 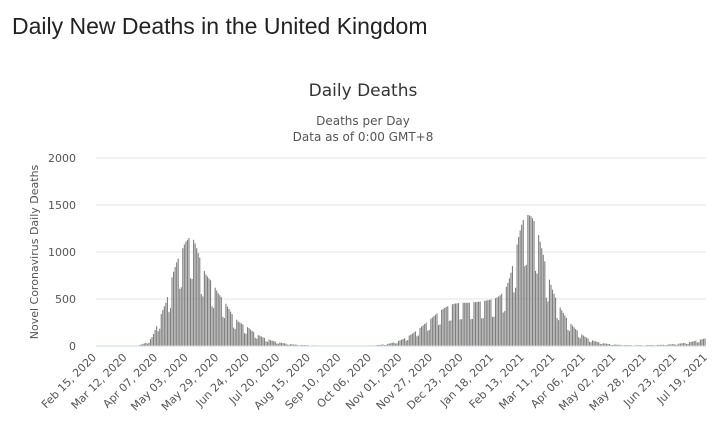 I want to click on y-tick-label: 0, so click(x=72, y=346).